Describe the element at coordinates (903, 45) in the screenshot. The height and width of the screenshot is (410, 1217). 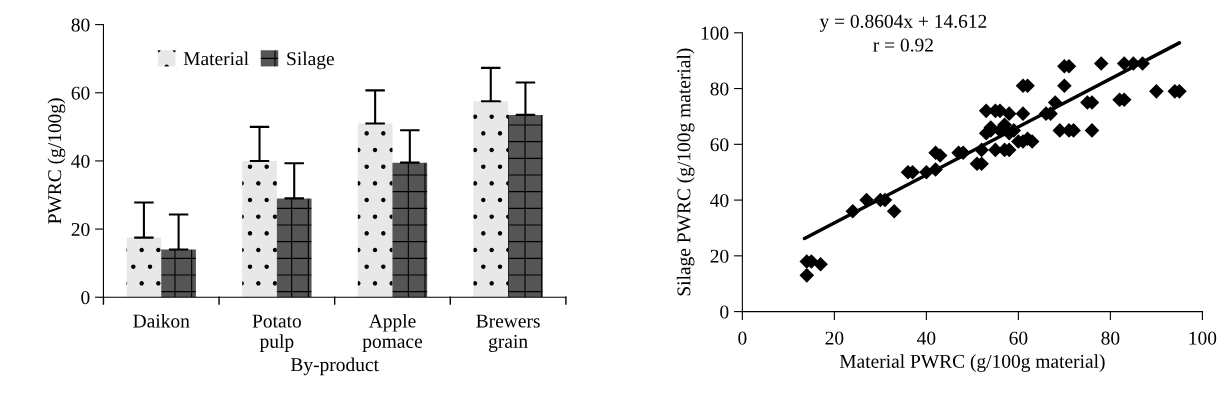
I see `annotation: r = 0.92` at that location.